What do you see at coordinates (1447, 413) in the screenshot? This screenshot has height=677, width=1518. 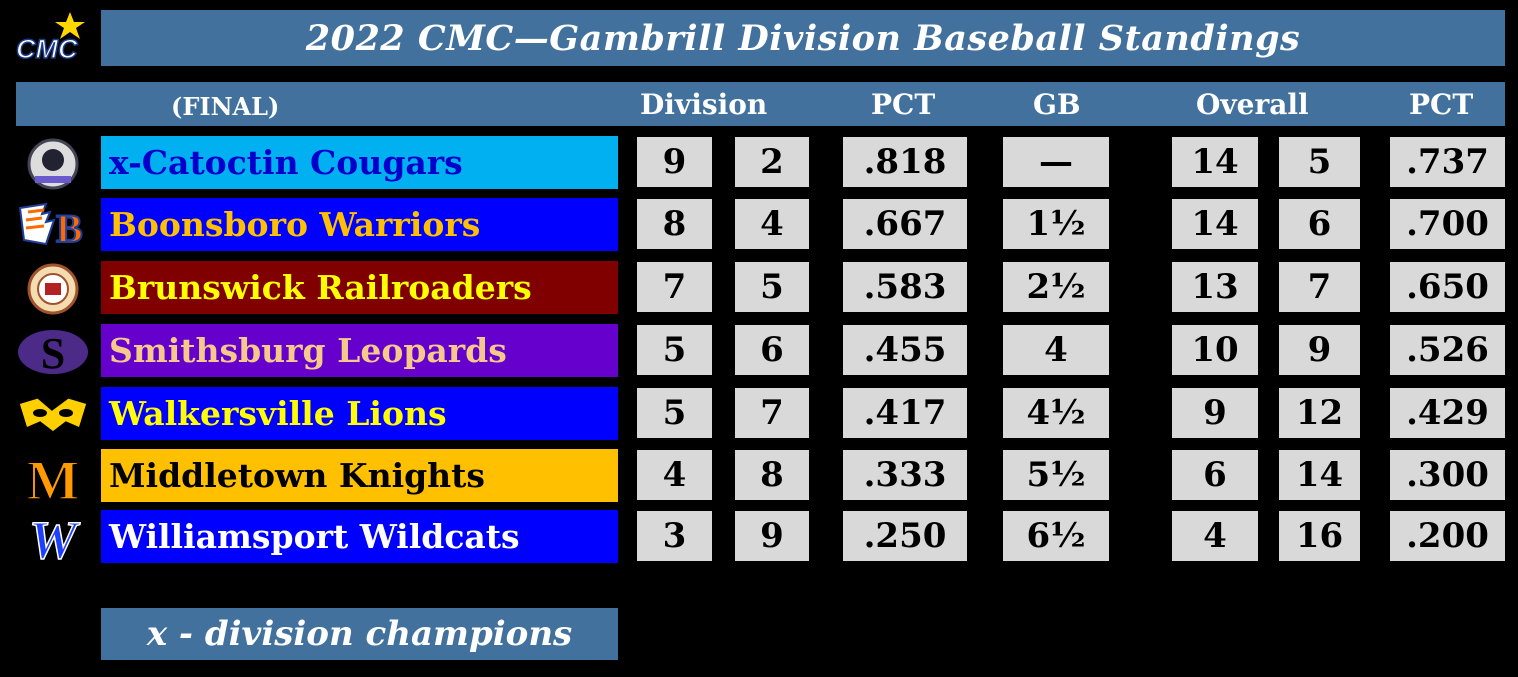 I see `overall-pct-cell: .429` at bounding box center [1447, 413].